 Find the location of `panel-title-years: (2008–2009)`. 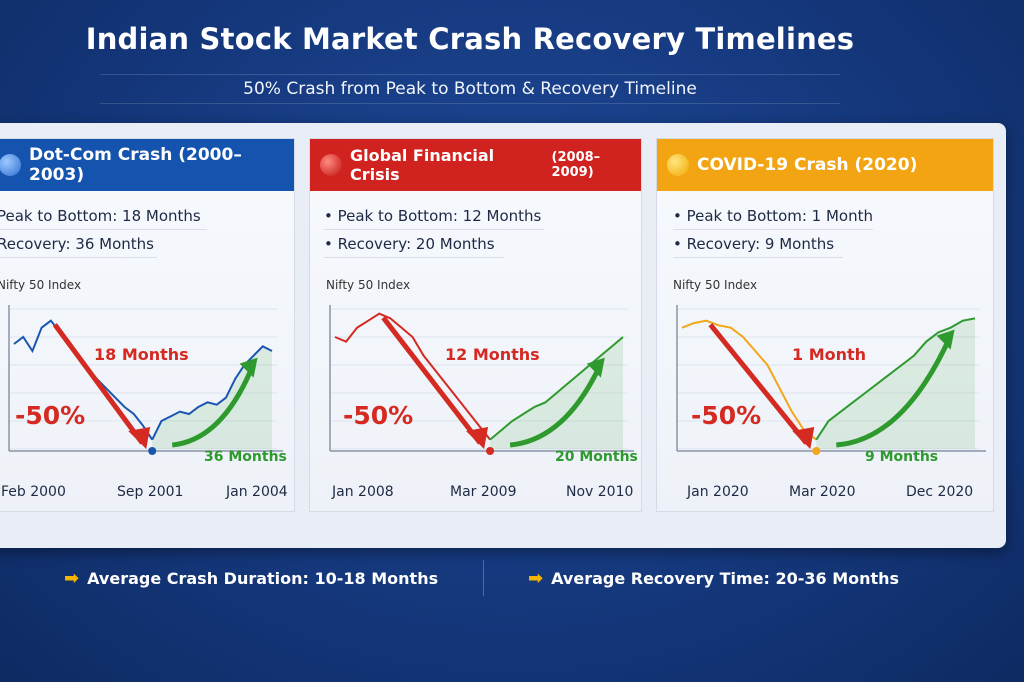

panel-title-years: (2008–2009) is located at coordinates (576, 165).